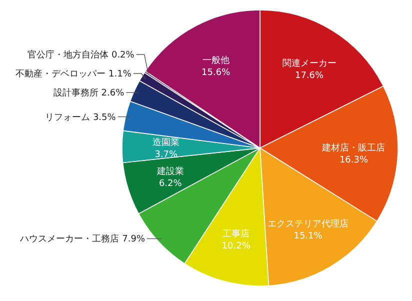 The width and height of the screenshot is (412, 301). I want to click on slice-label: 建設業, so click(170, 171).